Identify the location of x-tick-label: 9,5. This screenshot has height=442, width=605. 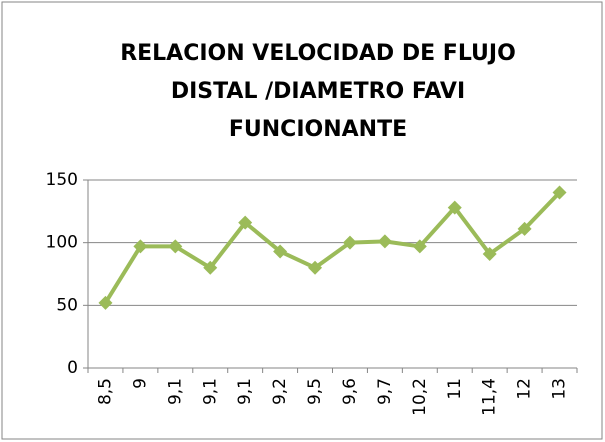
(315, 391).